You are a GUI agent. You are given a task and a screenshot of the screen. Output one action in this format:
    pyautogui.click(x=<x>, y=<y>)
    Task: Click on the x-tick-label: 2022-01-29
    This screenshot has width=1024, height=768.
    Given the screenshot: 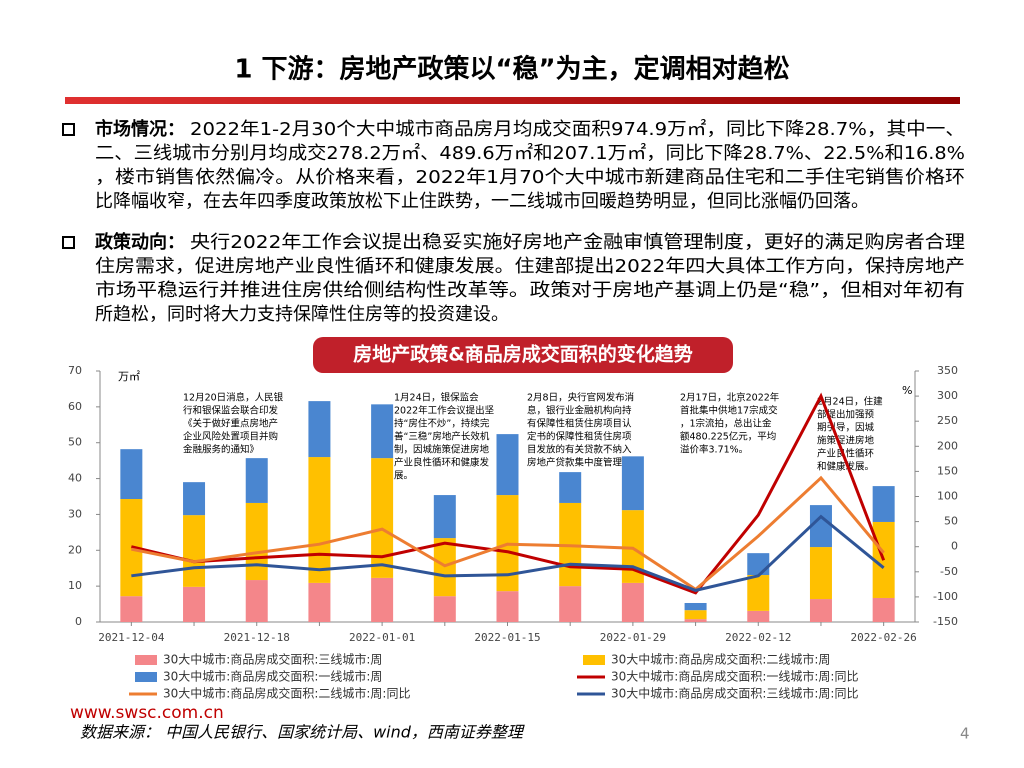 What is the action you would take?
    pyautogui.click(x=633, y=637)
    